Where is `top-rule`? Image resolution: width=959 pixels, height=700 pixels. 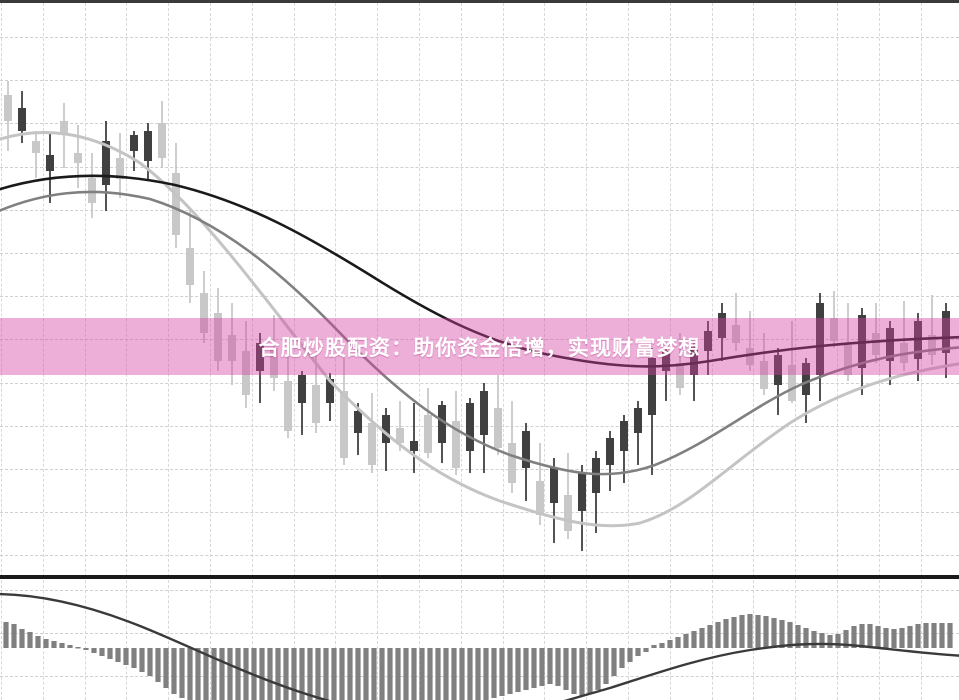
top-rule is located at coordinates (479, 1).